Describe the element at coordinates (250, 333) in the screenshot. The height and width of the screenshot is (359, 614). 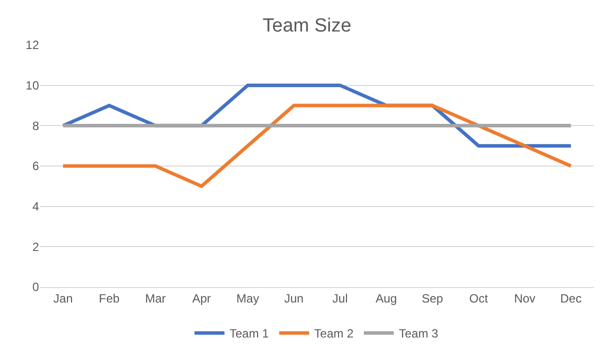
I see `legend-label: Team 1` at that location.